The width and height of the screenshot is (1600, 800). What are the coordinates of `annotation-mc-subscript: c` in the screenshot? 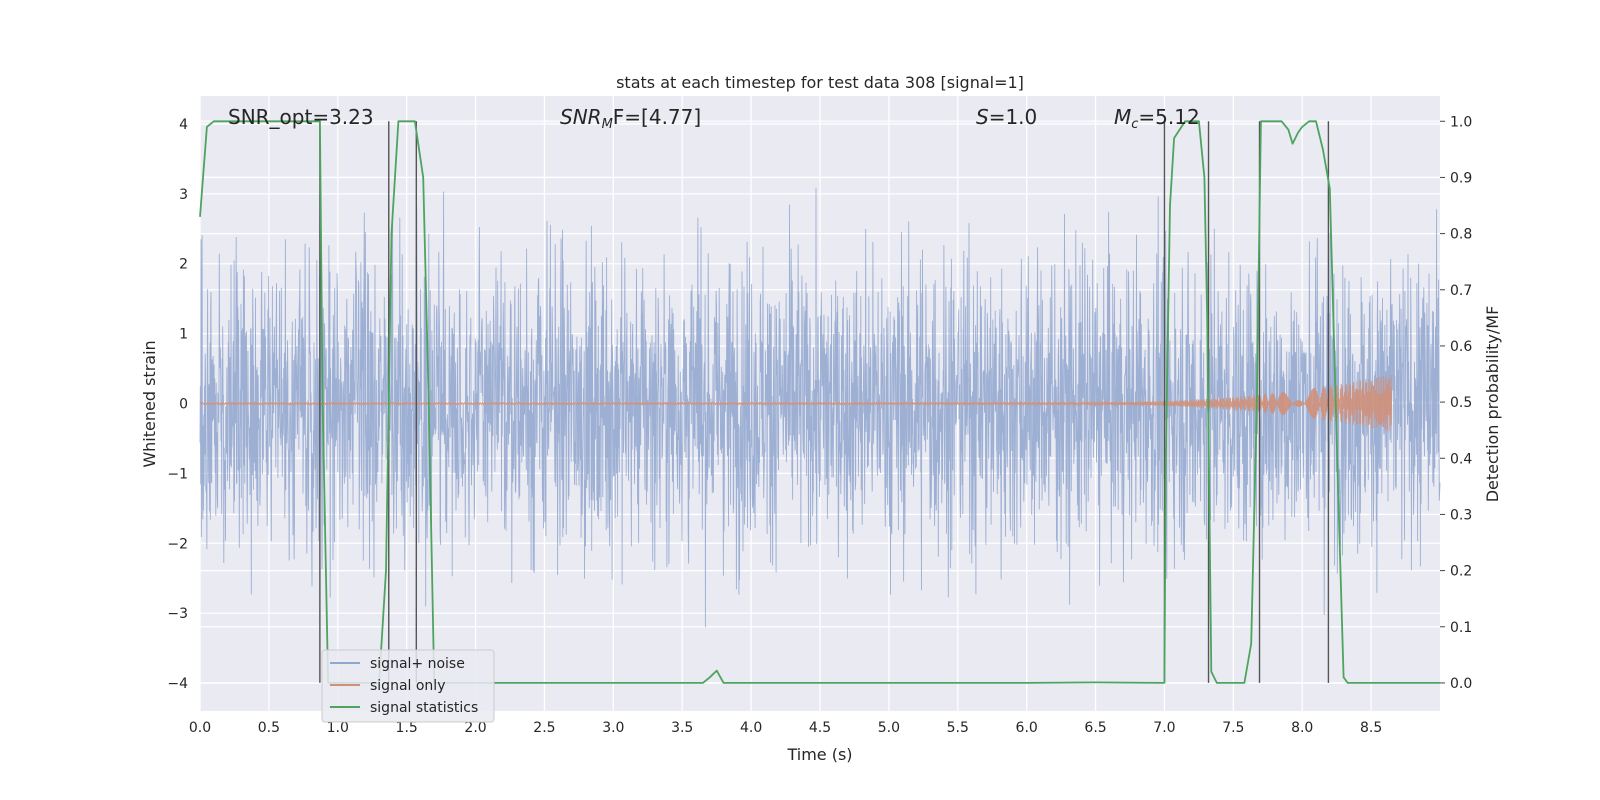 It's located at (1134, 124).